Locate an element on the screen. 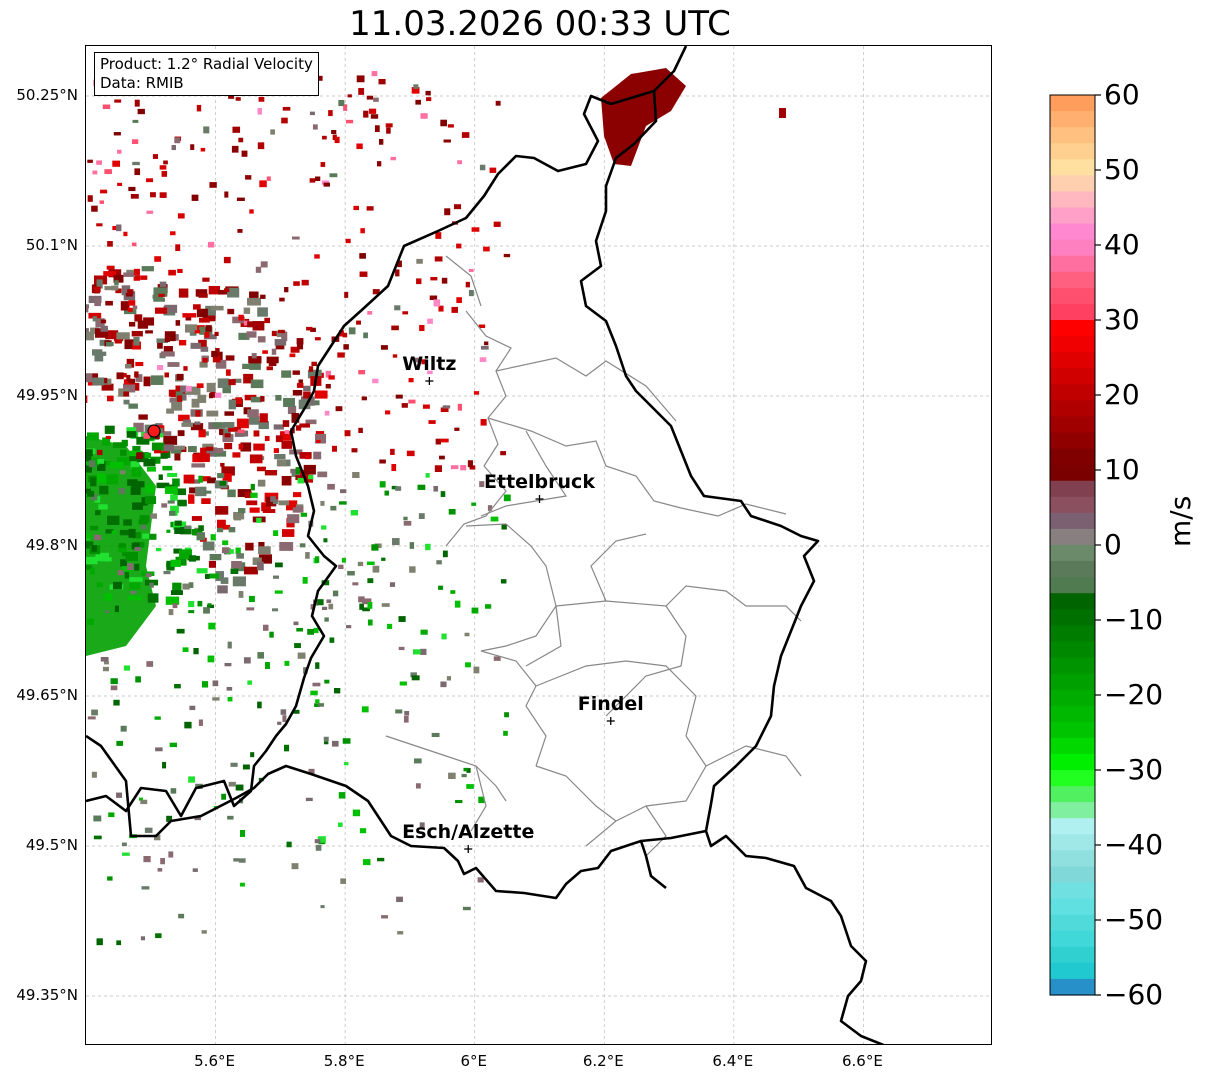  y-tick-label: 50.1°N is located at coordinates (51, 245).